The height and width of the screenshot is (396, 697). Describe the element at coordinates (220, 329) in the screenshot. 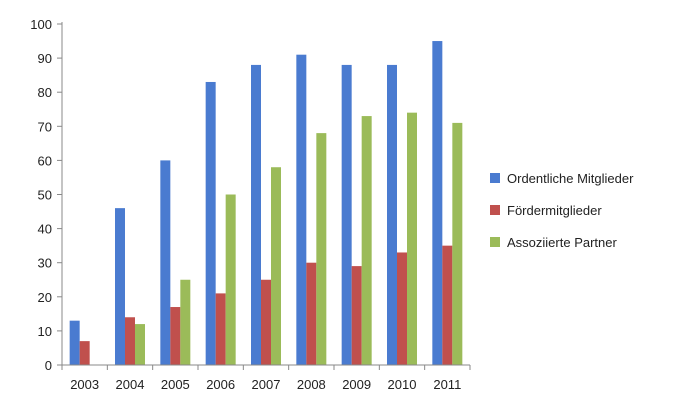

I see `bar-2-2006` at that location.